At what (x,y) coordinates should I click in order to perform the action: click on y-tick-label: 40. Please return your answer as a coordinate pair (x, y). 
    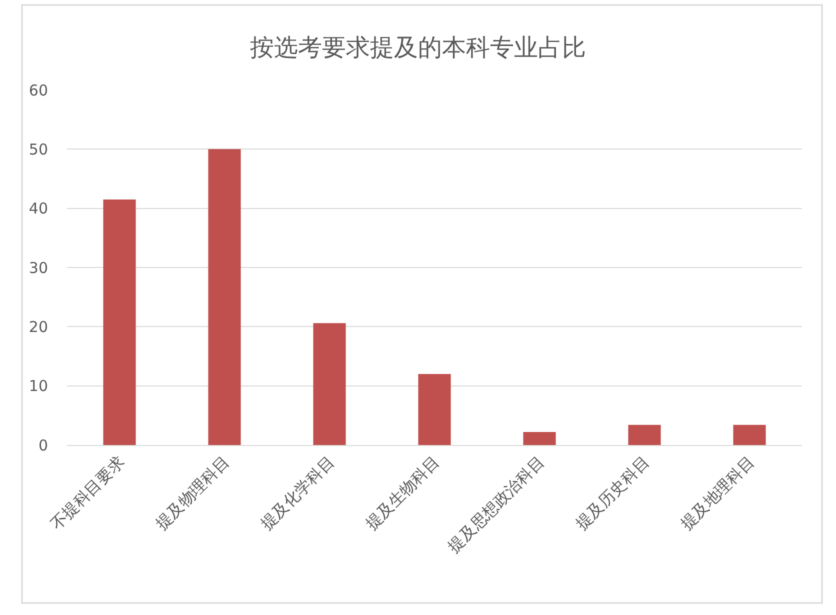
    Looking at the image, I should click on (38, 209).